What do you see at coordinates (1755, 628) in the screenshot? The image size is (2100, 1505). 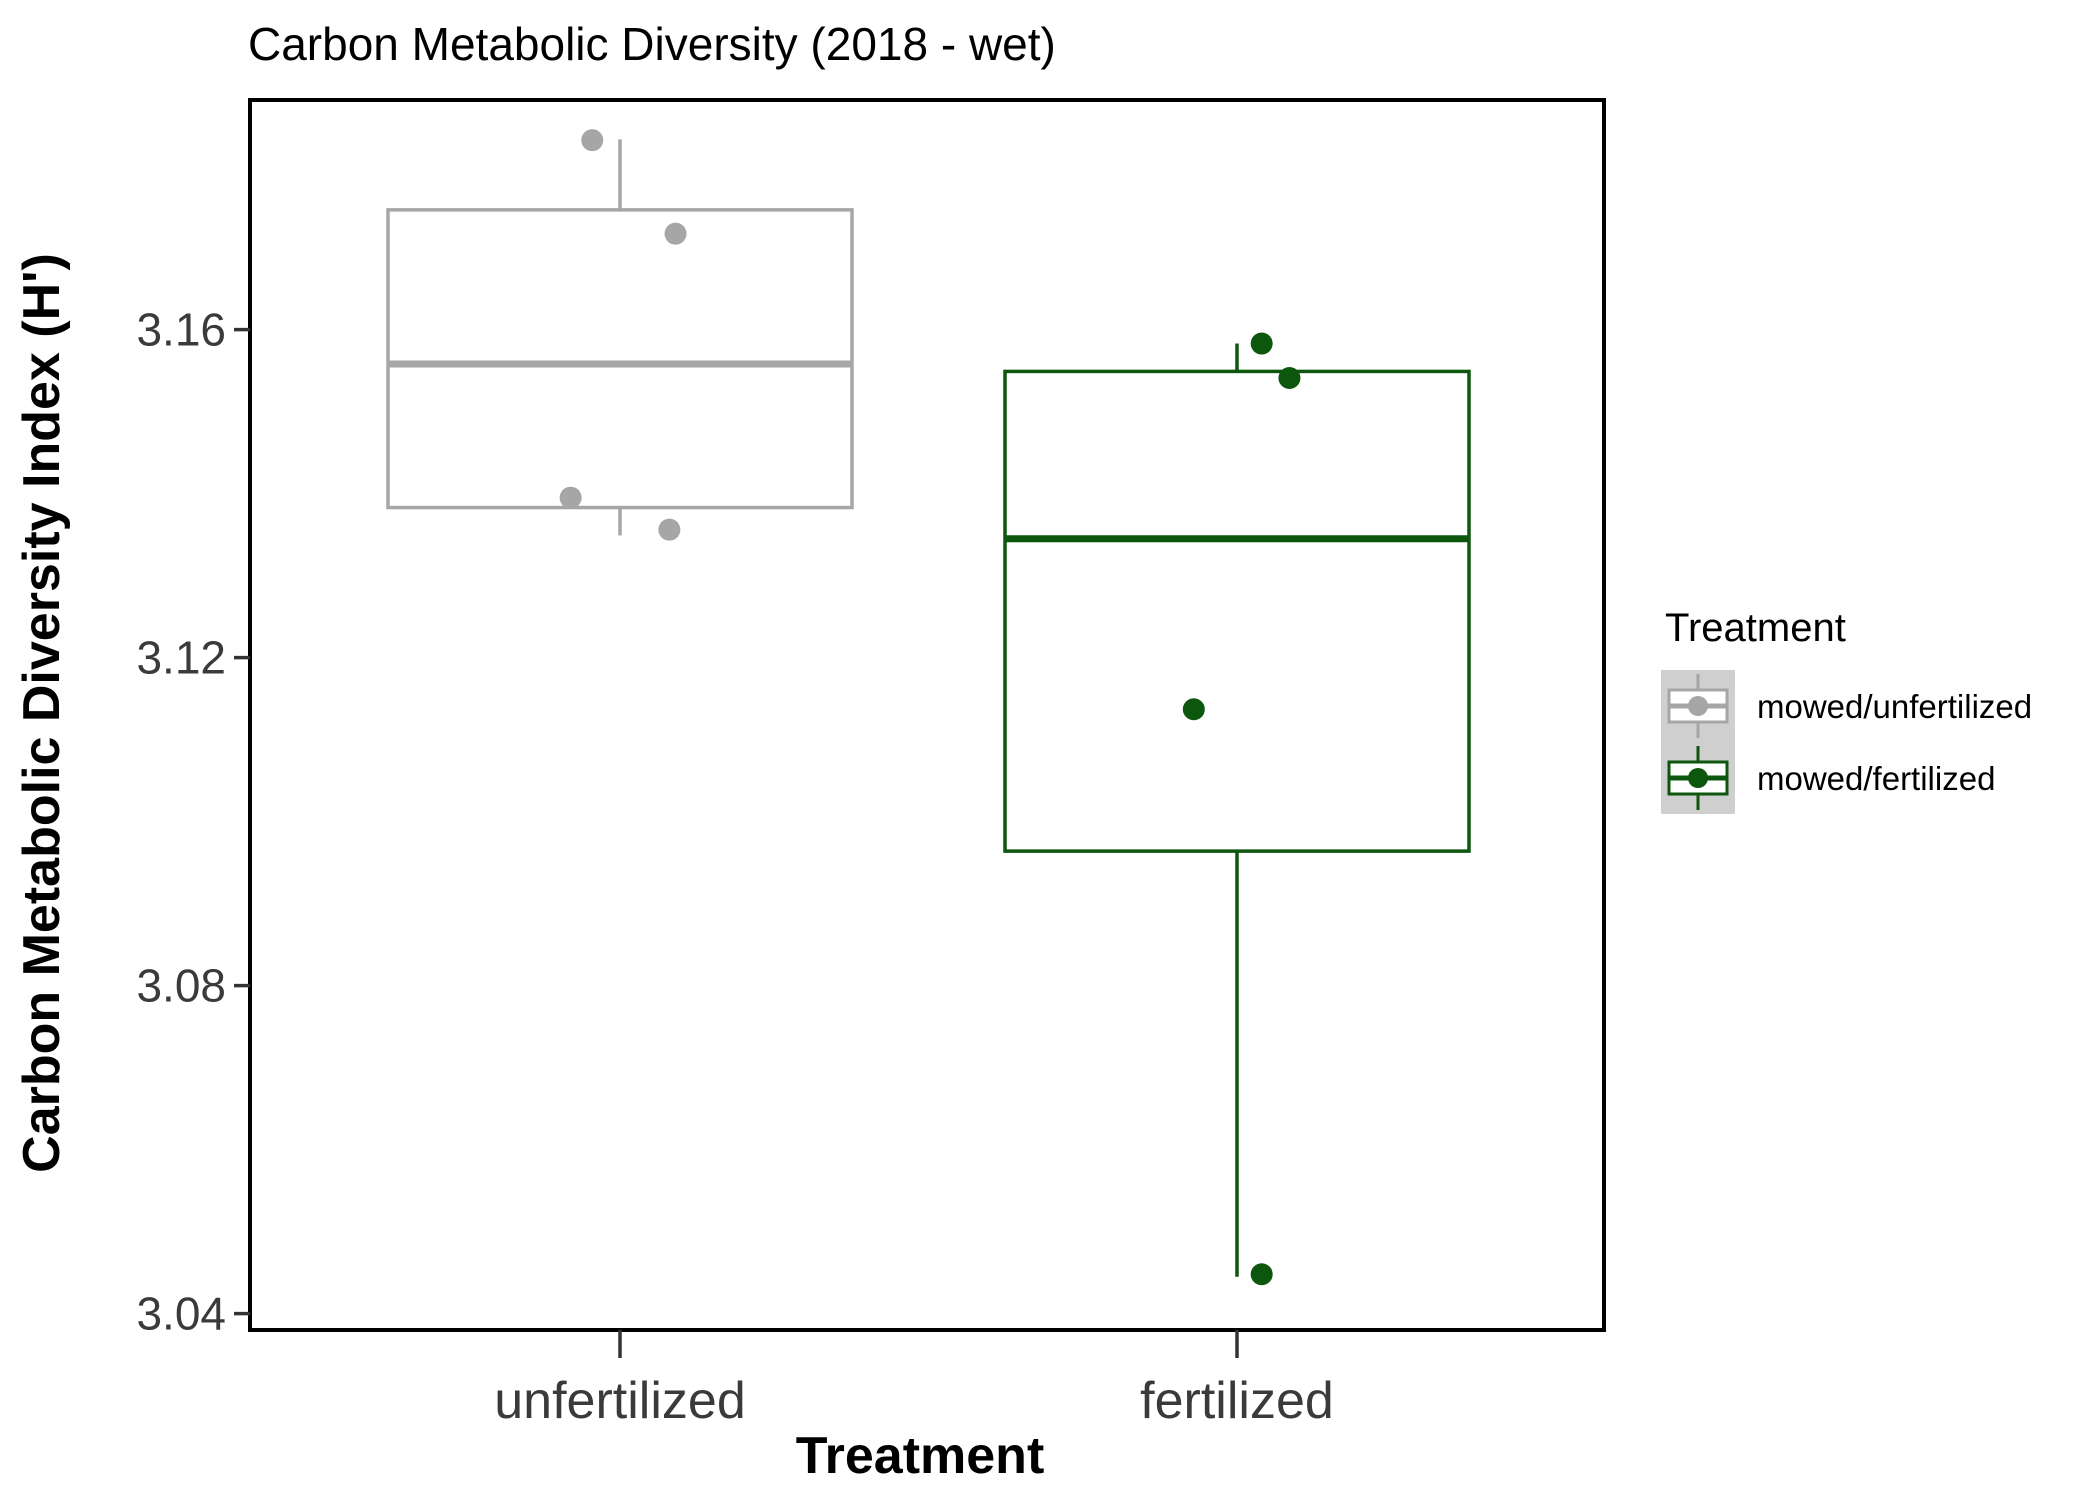 I see `legend-title: Treatment` at bounding box center [1755, 628].